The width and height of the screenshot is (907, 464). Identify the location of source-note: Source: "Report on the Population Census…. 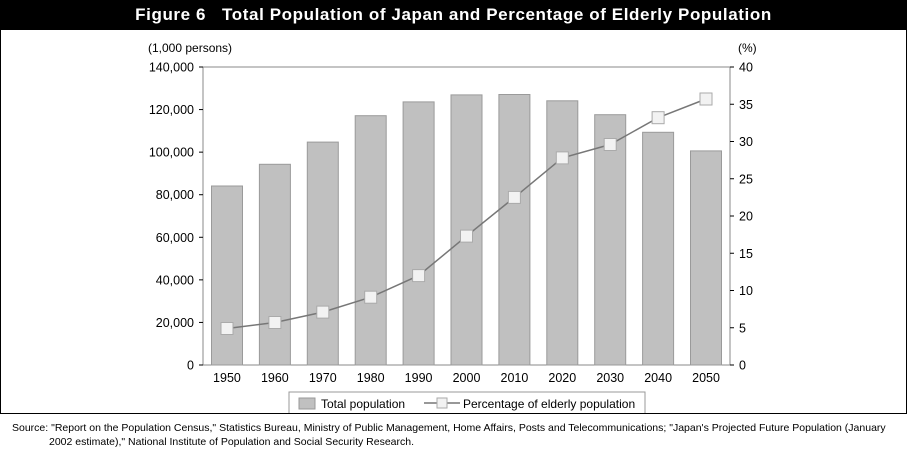
(457, 435).